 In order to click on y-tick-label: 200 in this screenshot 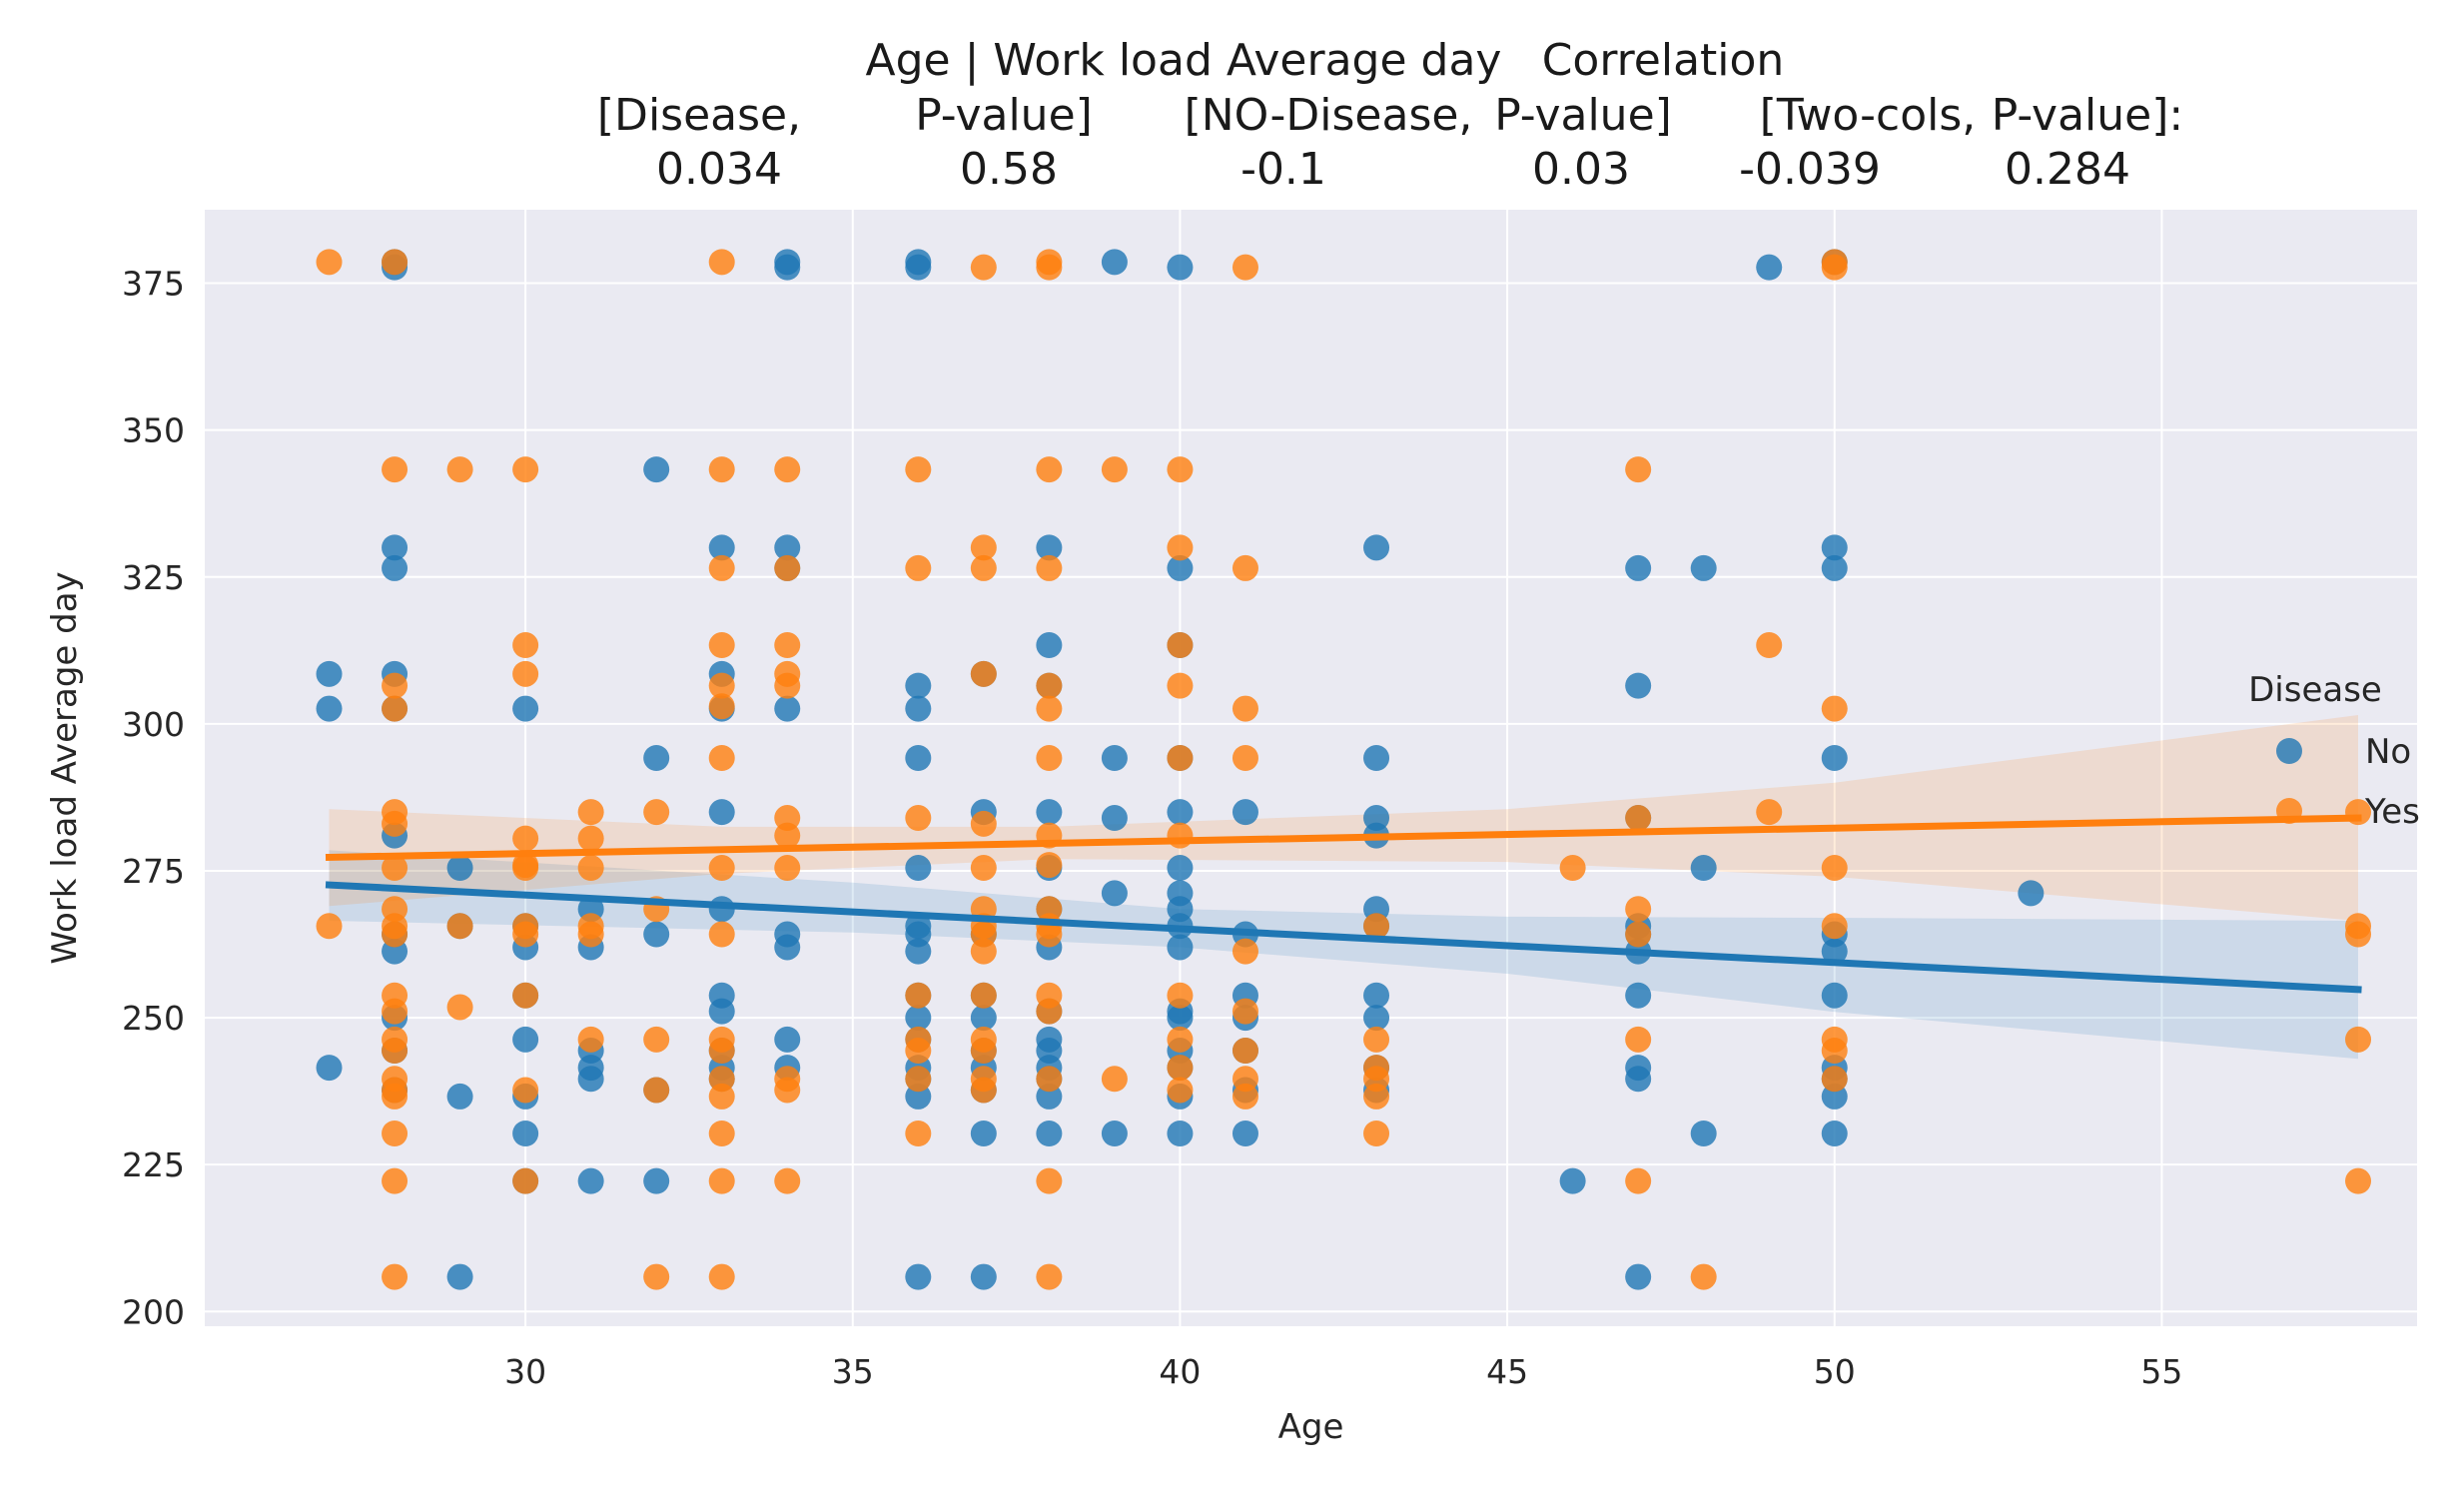, I will do `click(153, 1311)`.